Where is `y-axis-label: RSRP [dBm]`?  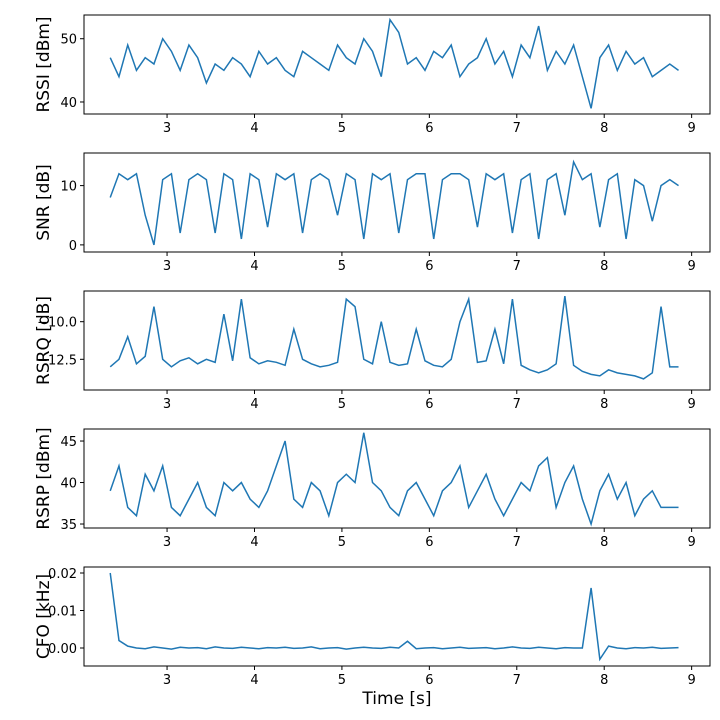
y-axis-label: RSRP [dBm] is located at coordinates (44, 478).